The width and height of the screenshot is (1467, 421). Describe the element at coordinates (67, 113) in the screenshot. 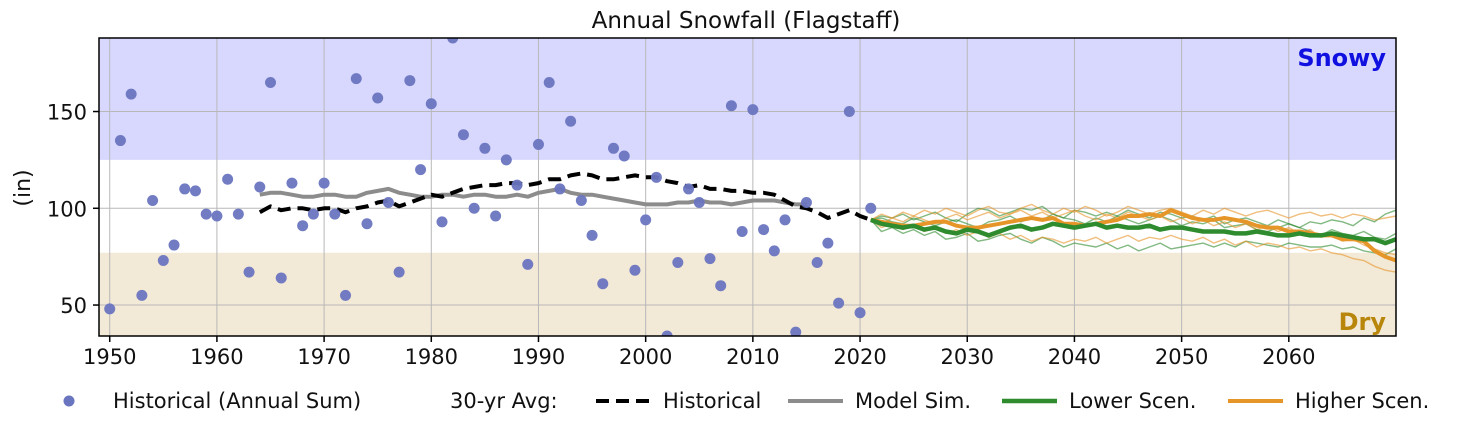

I see `y-tick-label: 150` at that location.